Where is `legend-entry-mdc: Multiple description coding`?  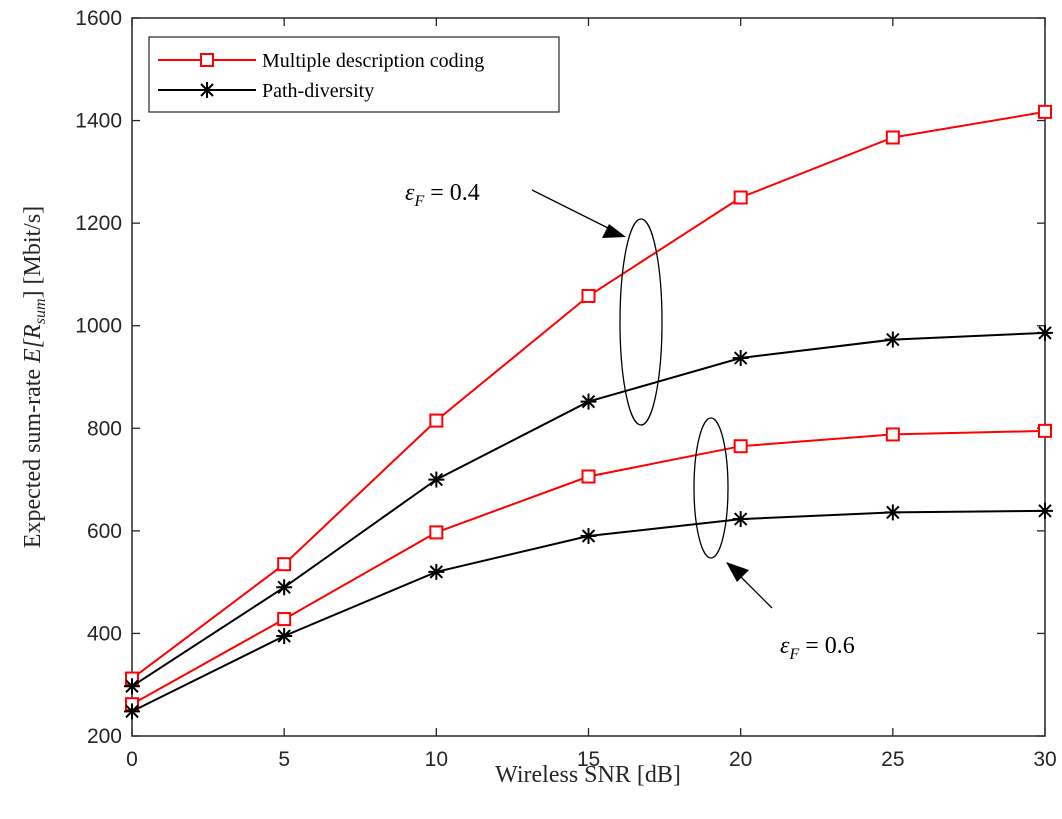
legend-entry-mdc: Multiple description coding is located at coordinates (321, 61).